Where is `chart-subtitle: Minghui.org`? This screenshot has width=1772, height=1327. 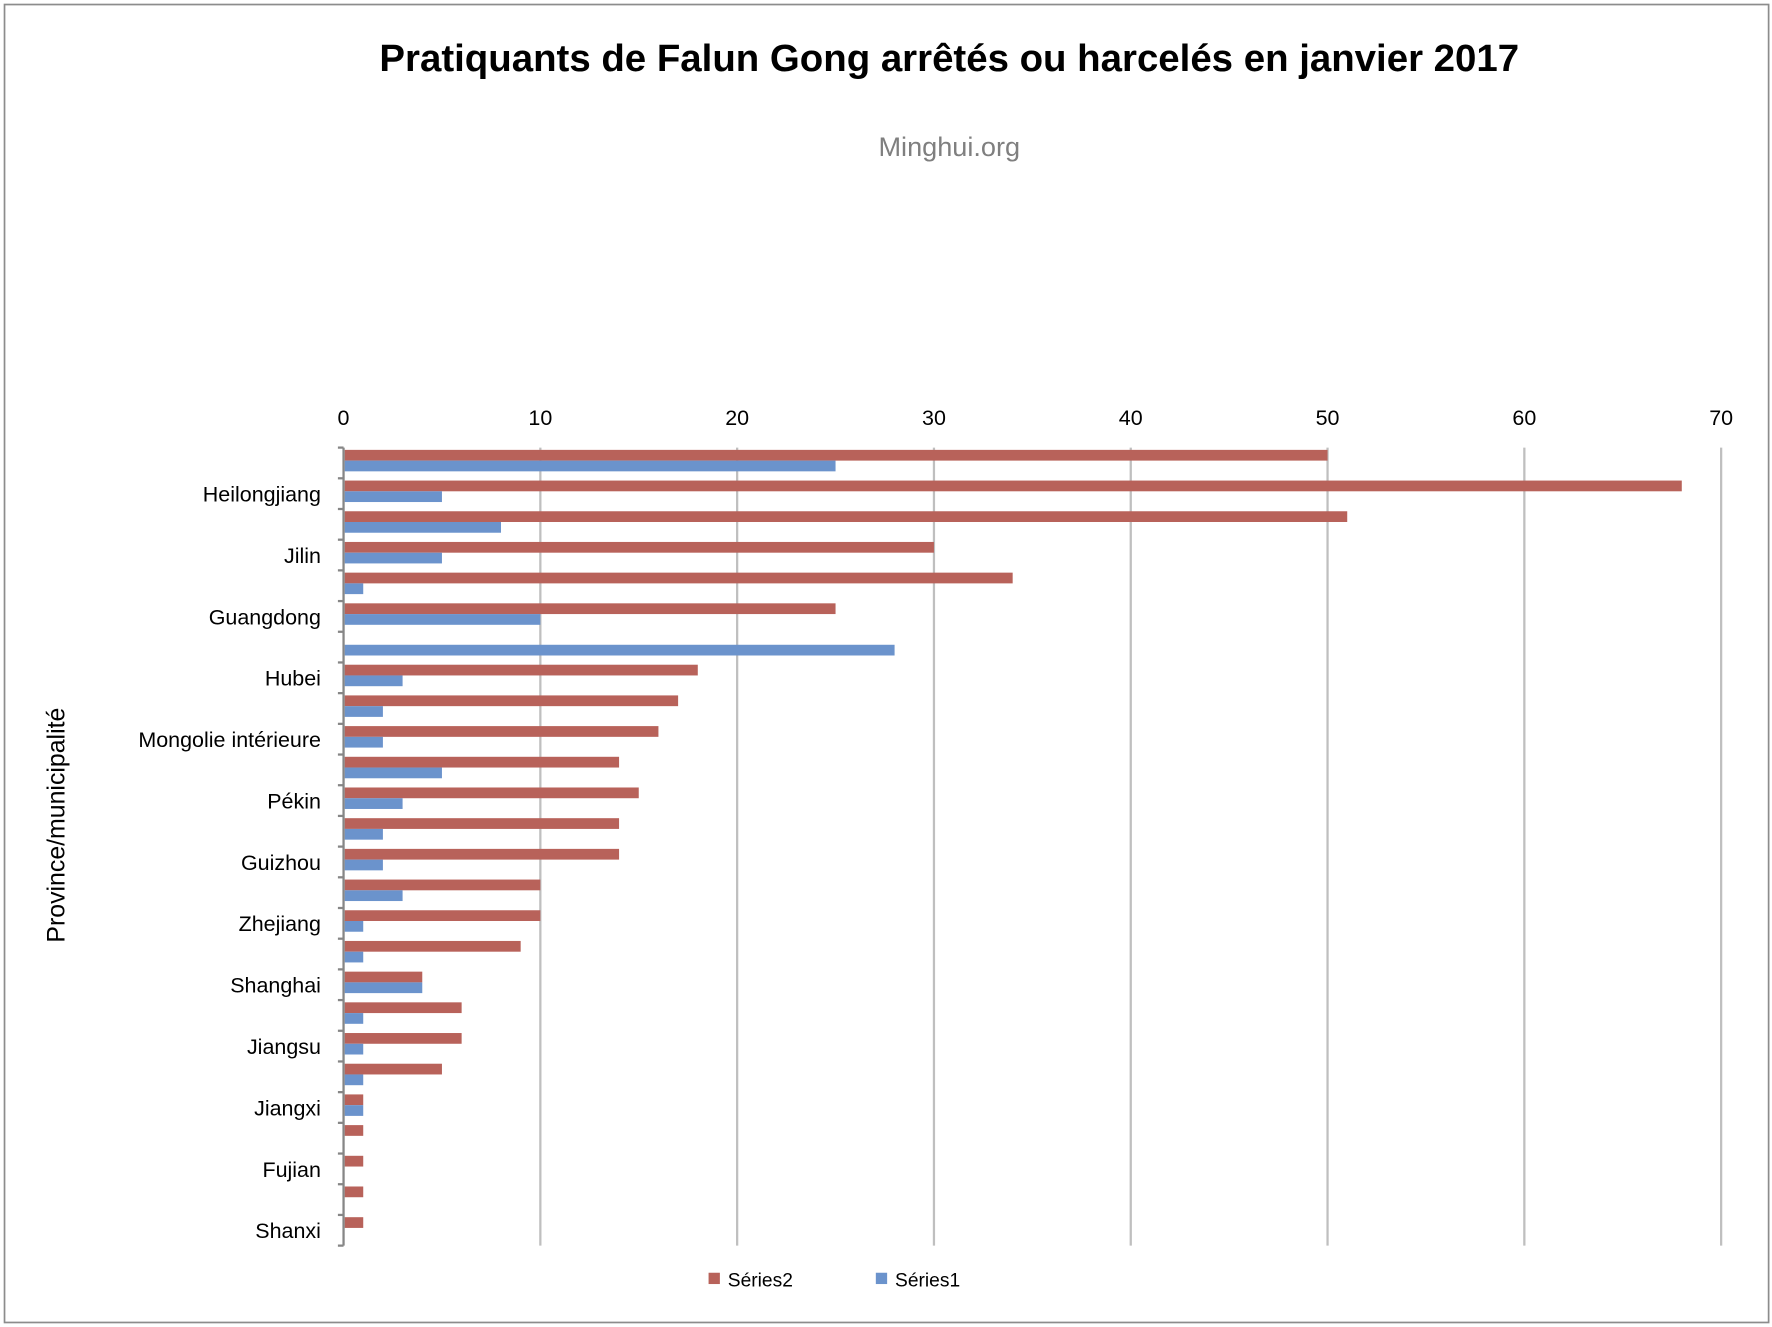
chart-subtitle: Minghui.org is located at coordinates (949, 146).